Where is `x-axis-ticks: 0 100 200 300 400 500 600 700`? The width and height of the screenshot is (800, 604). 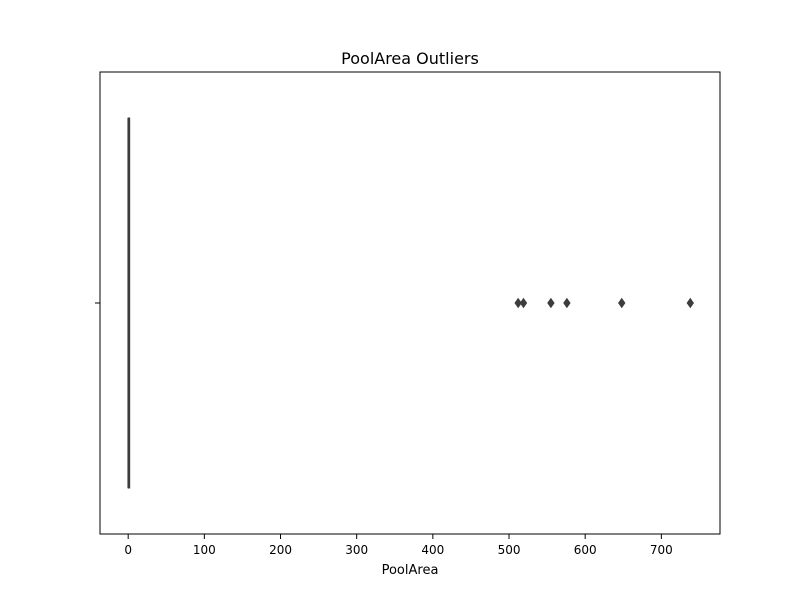
x-axis-ticks: 0 100 200 300 400 500 600 700 is located at coordinates (398, 545).